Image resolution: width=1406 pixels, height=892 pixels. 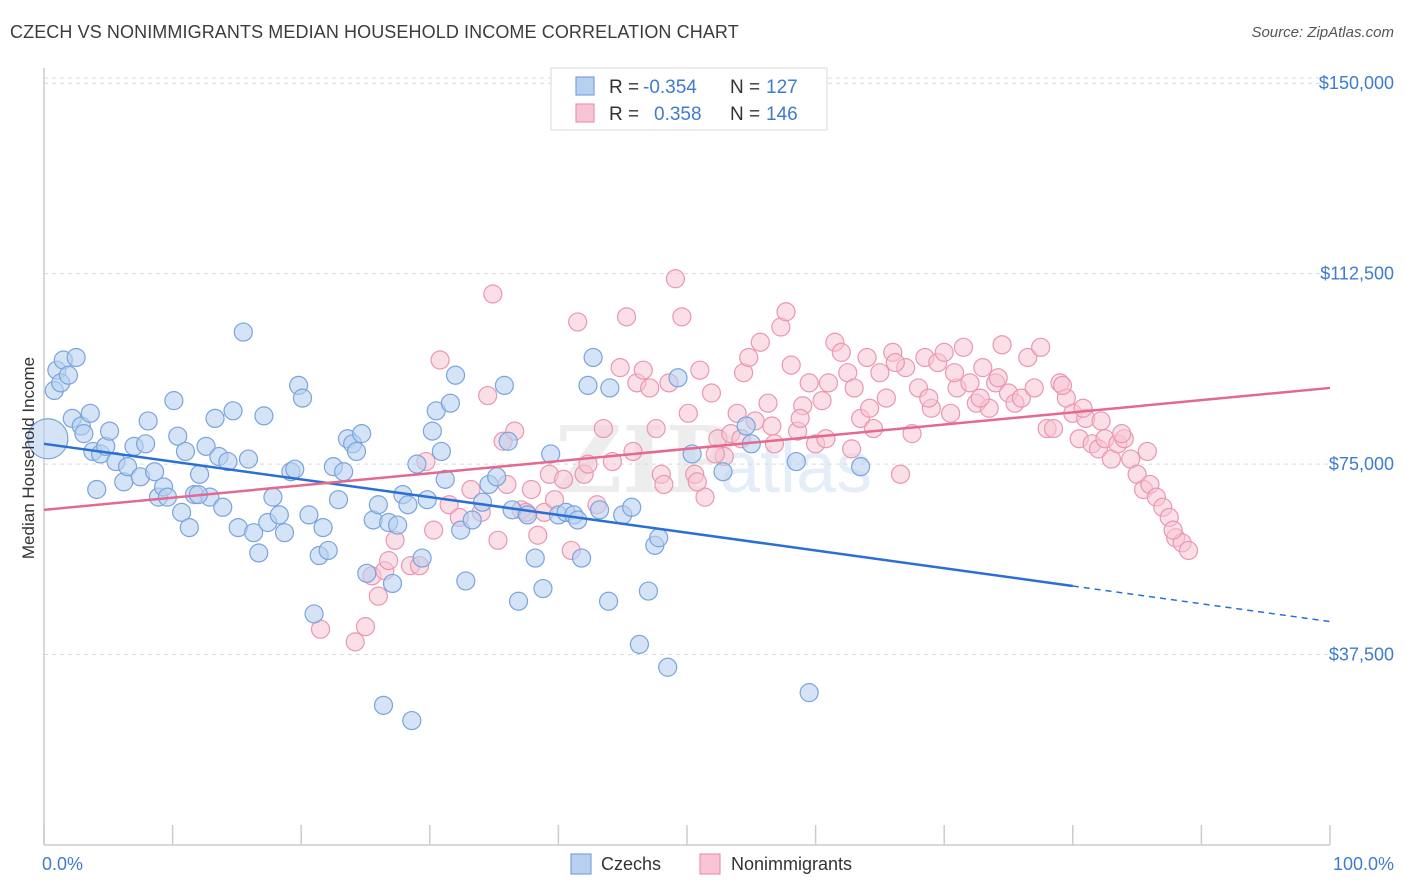 What do you see at coordinates (687, 449) in the screenshot?
I see `nonimmigrants-trend-line` at bounding box center [687, 449].